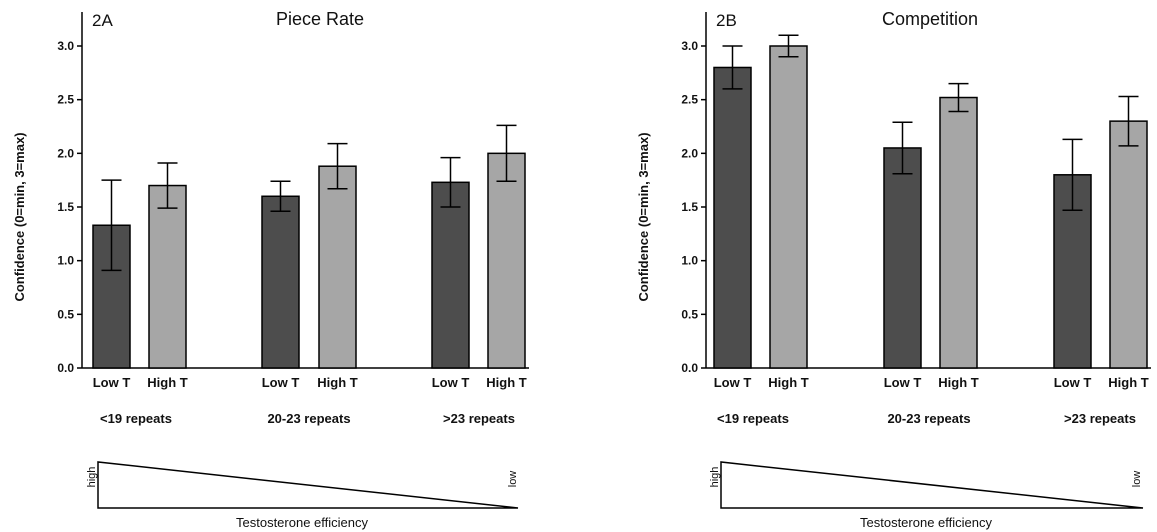  What do you see at coordinates (320, 19) in the screenshot?
I see `chart-title: Piece Rate` at bounding box center [320, 19].